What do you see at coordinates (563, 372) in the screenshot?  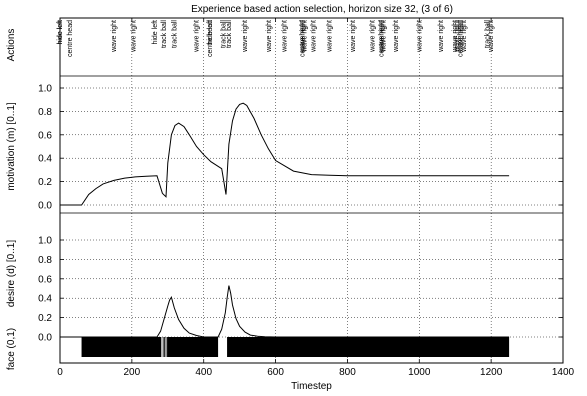 I see `x-tick-label: 1400` at bounding box center [563, 372].